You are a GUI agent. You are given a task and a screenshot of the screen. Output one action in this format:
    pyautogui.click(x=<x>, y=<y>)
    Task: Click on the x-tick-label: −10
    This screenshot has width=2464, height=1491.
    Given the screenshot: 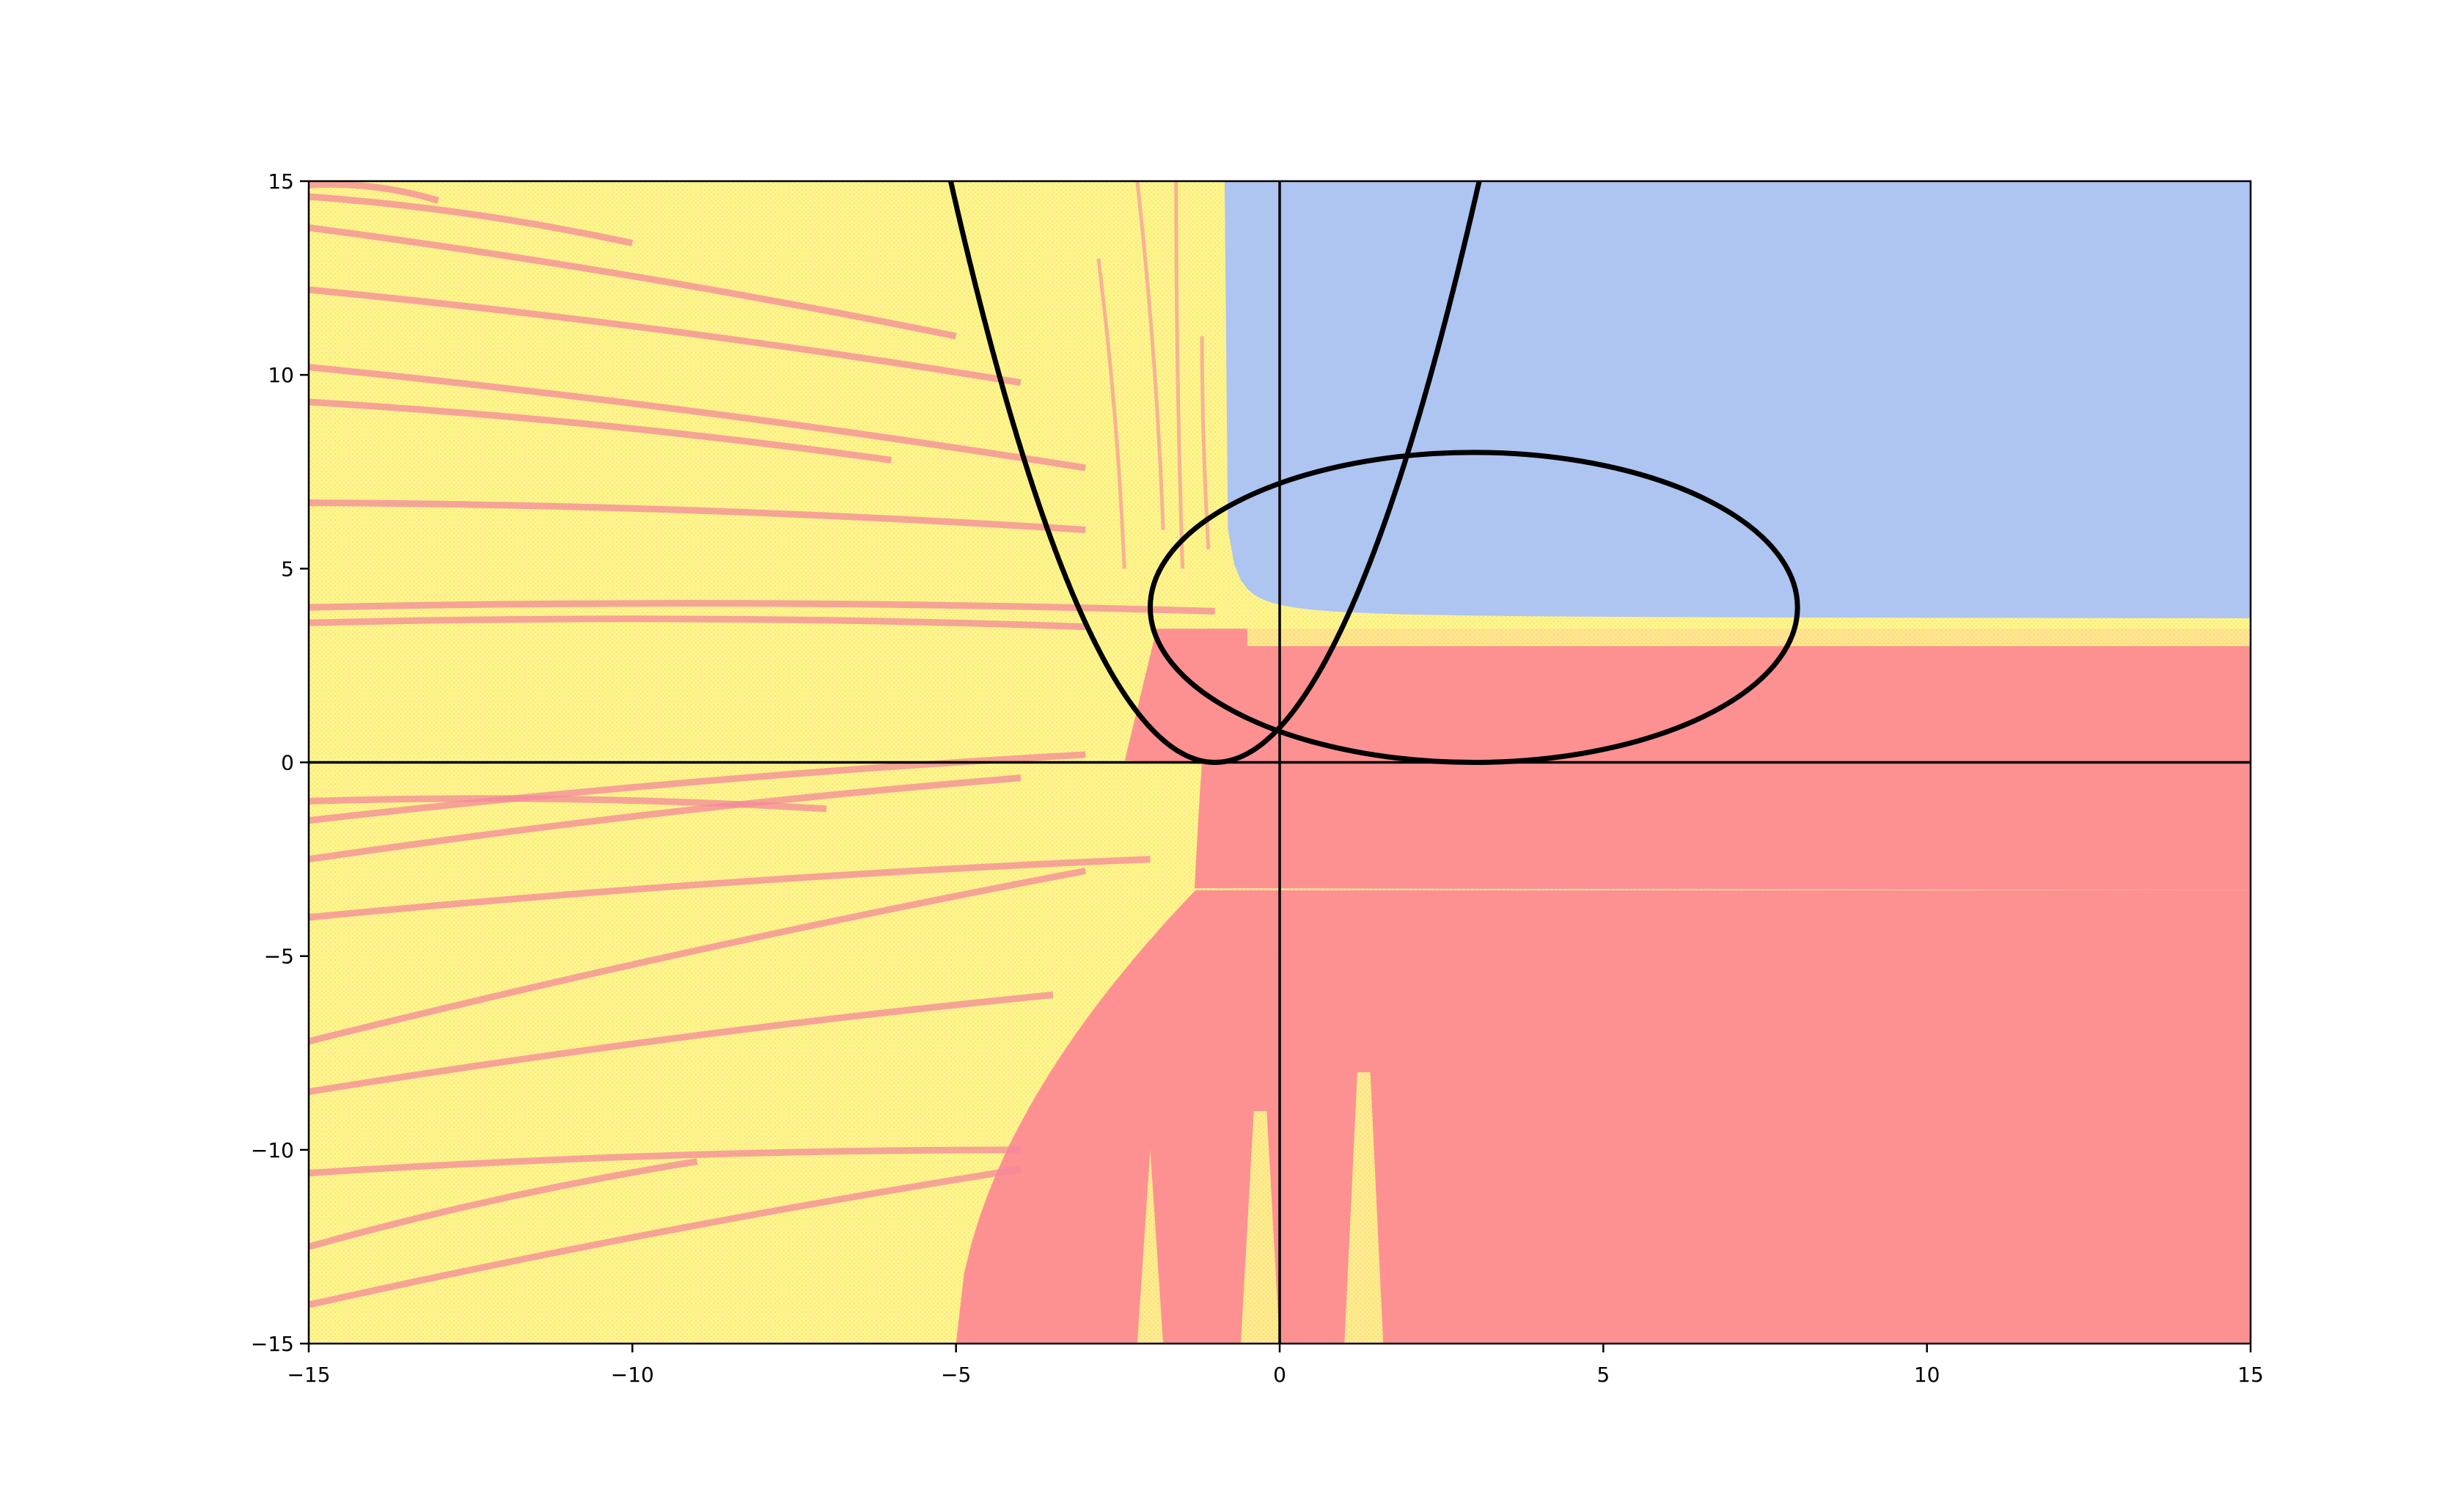 What is the action you would take?
    pyautogui.click(x=632, y=1375)
    